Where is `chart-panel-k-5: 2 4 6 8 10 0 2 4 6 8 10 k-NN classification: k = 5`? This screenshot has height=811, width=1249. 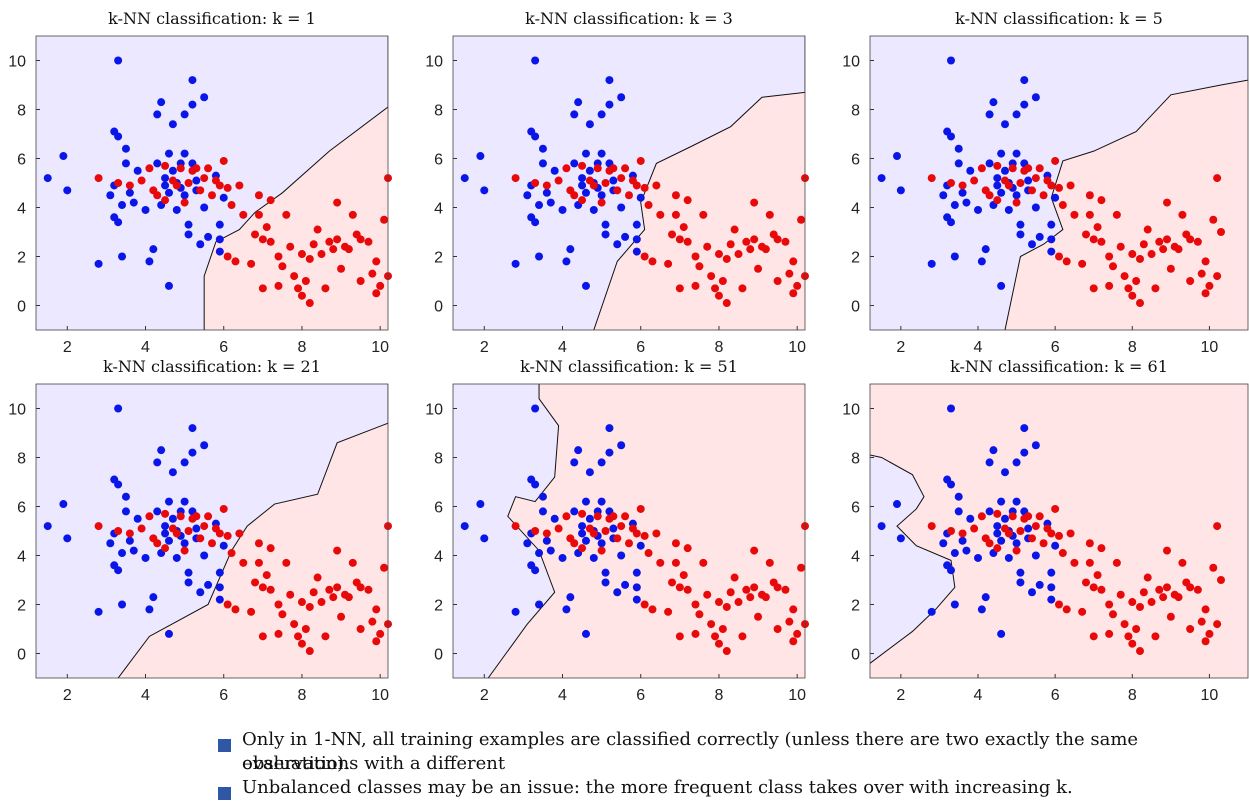
chart-panel-k-5: 2 4 6 8 10 0 2 4 6 8 10 k-NN classification: k = 5 is located at coordinates (1045, 182).